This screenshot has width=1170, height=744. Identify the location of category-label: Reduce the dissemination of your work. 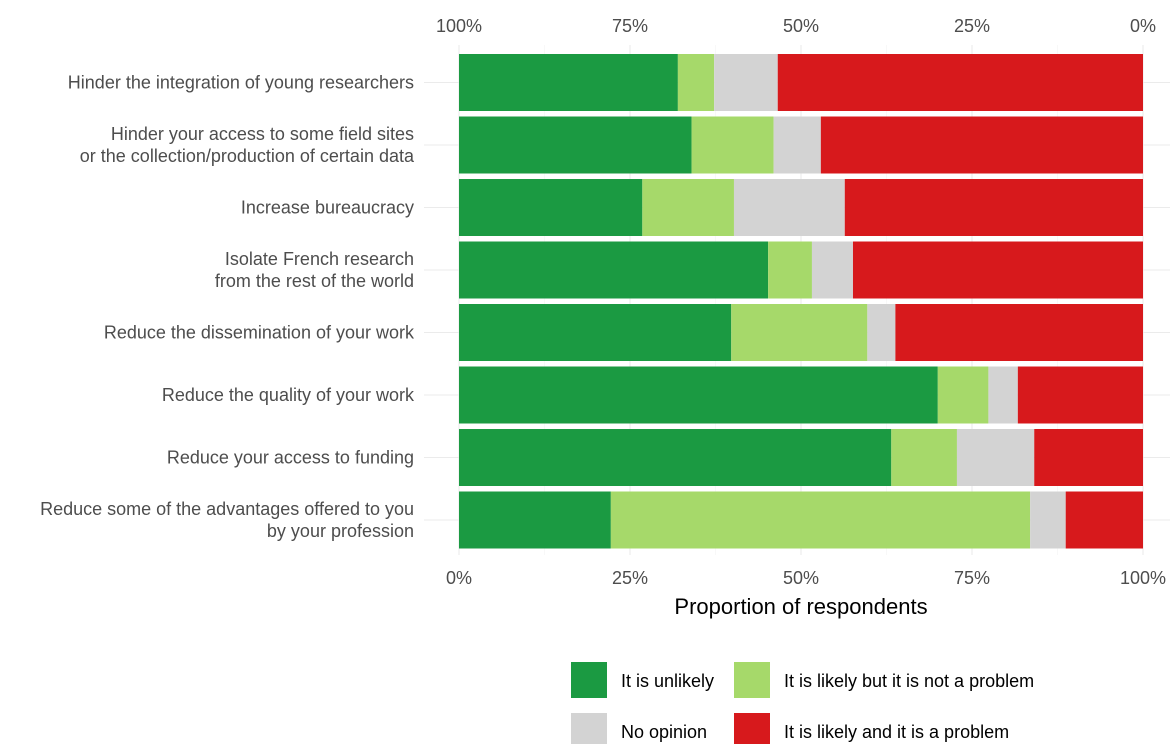
(259, 333).